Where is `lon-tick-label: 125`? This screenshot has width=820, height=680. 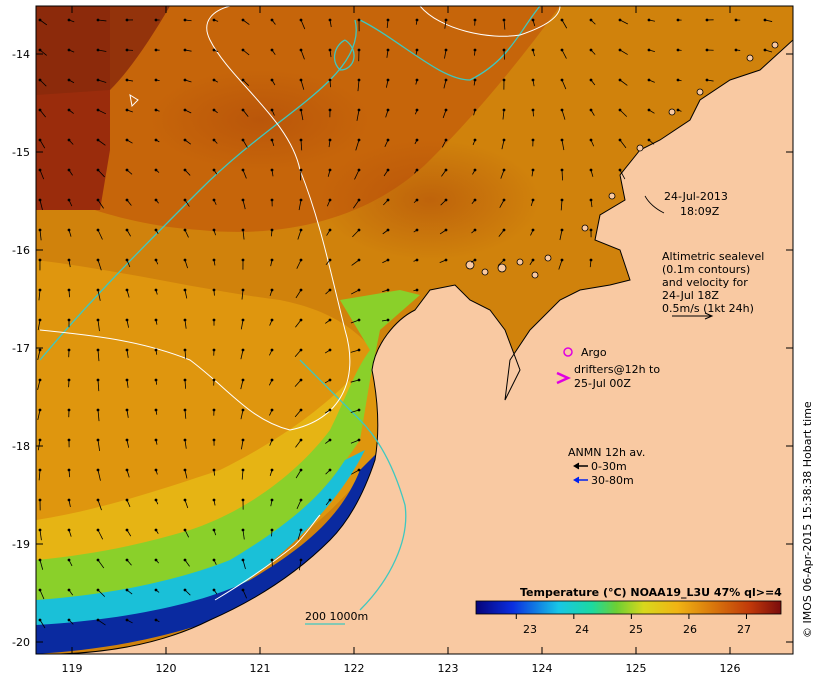 lon-tick-label: 125 is located at coordinates (636, 668).